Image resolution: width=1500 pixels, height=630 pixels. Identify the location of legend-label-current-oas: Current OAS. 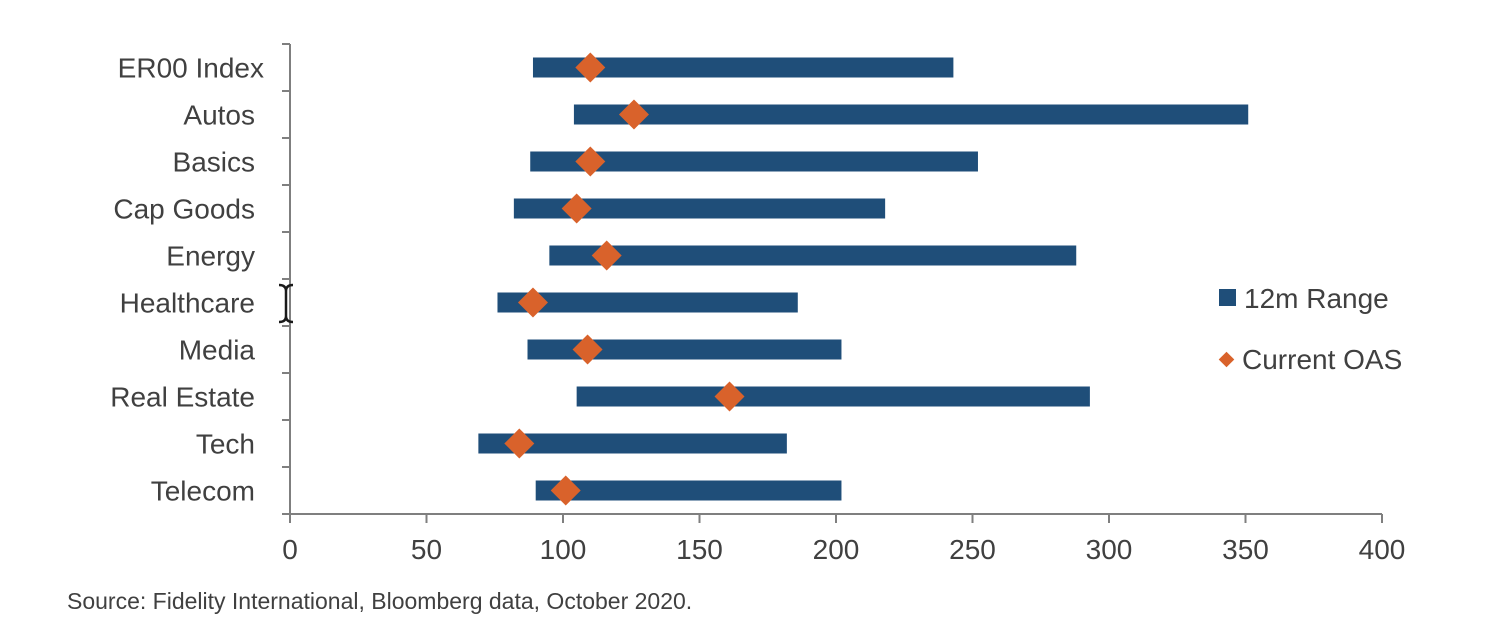
(1322, 359).